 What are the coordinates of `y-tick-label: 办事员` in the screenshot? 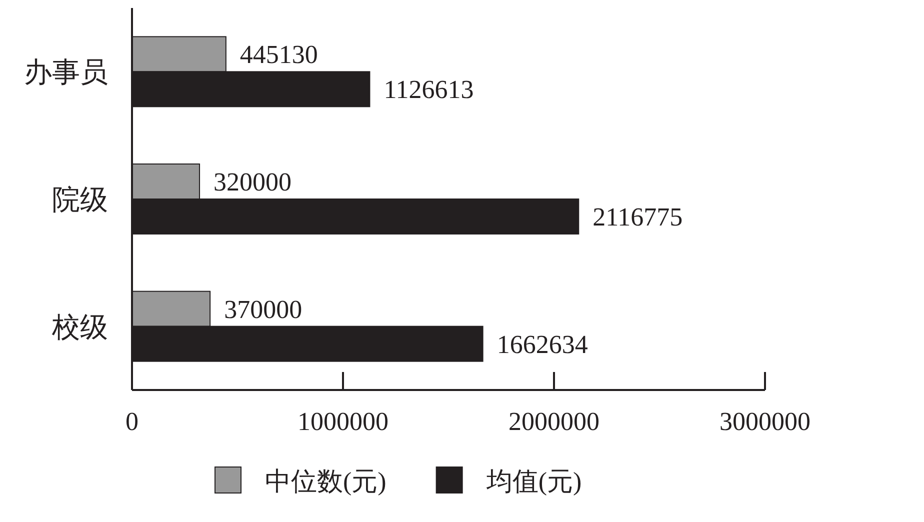 It's located at (66, 73).